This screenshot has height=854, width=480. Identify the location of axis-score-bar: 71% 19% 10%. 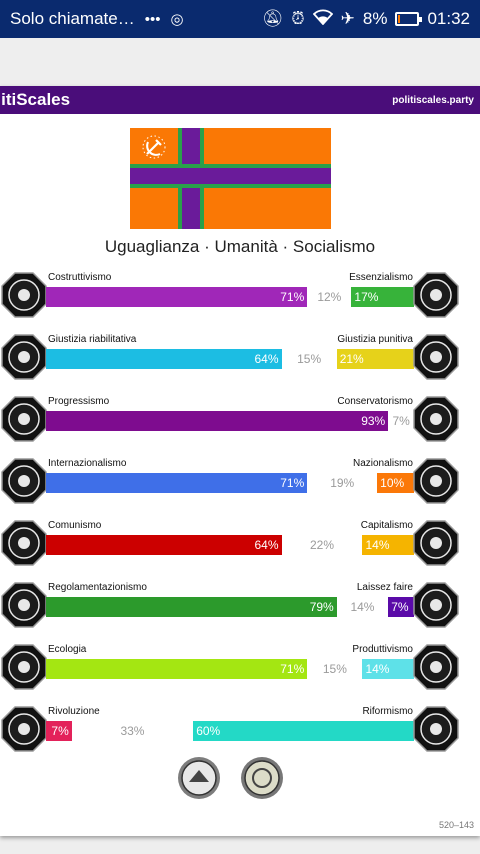
(230, 483).